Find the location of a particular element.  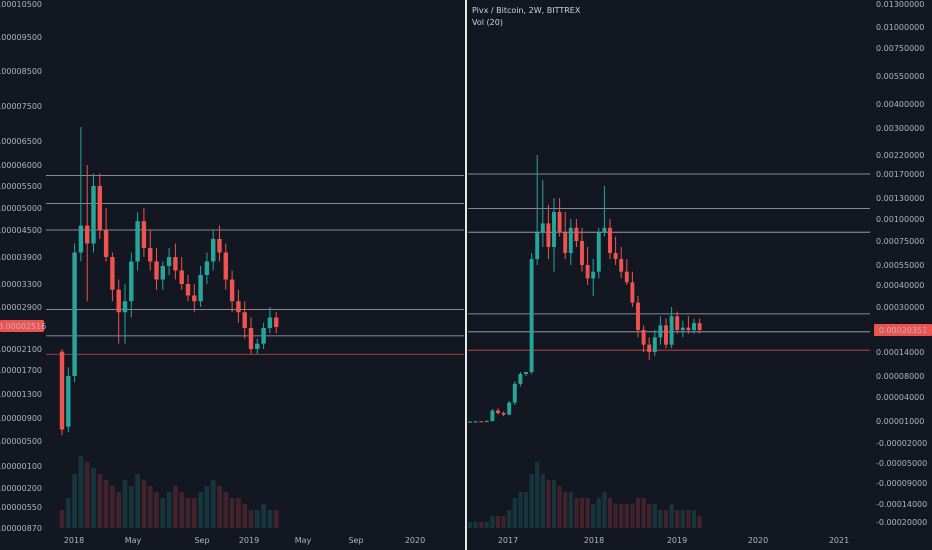

left-y-tick-label-2: 0.00008500 is located at coordinates (21, 71).